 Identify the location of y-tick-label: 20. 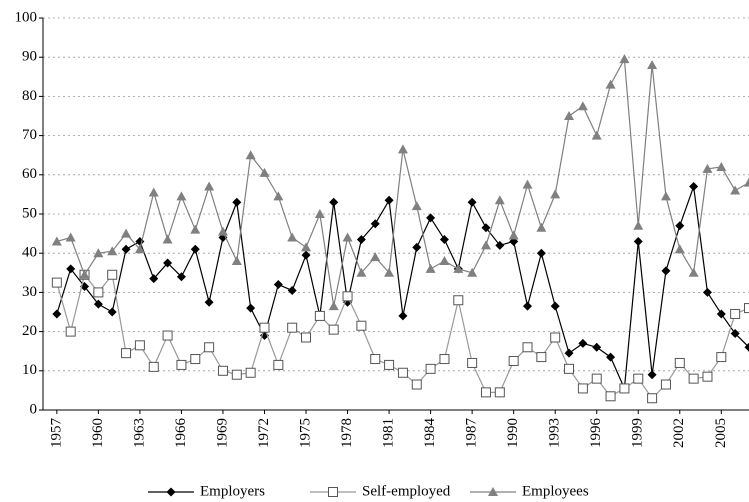
(29, 331).